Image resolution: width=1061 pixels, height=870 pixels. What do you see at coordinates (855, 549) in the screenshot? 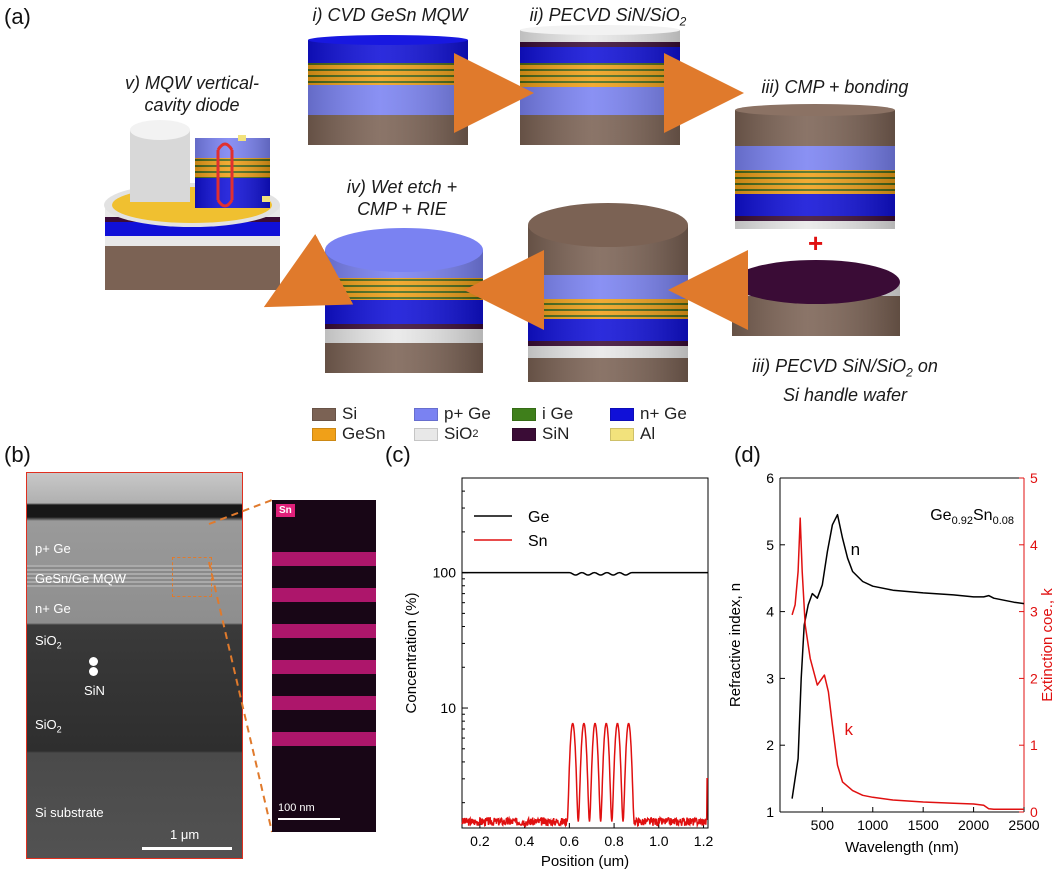
I see `curve-label-n: n` at bounding box center [855, 549].